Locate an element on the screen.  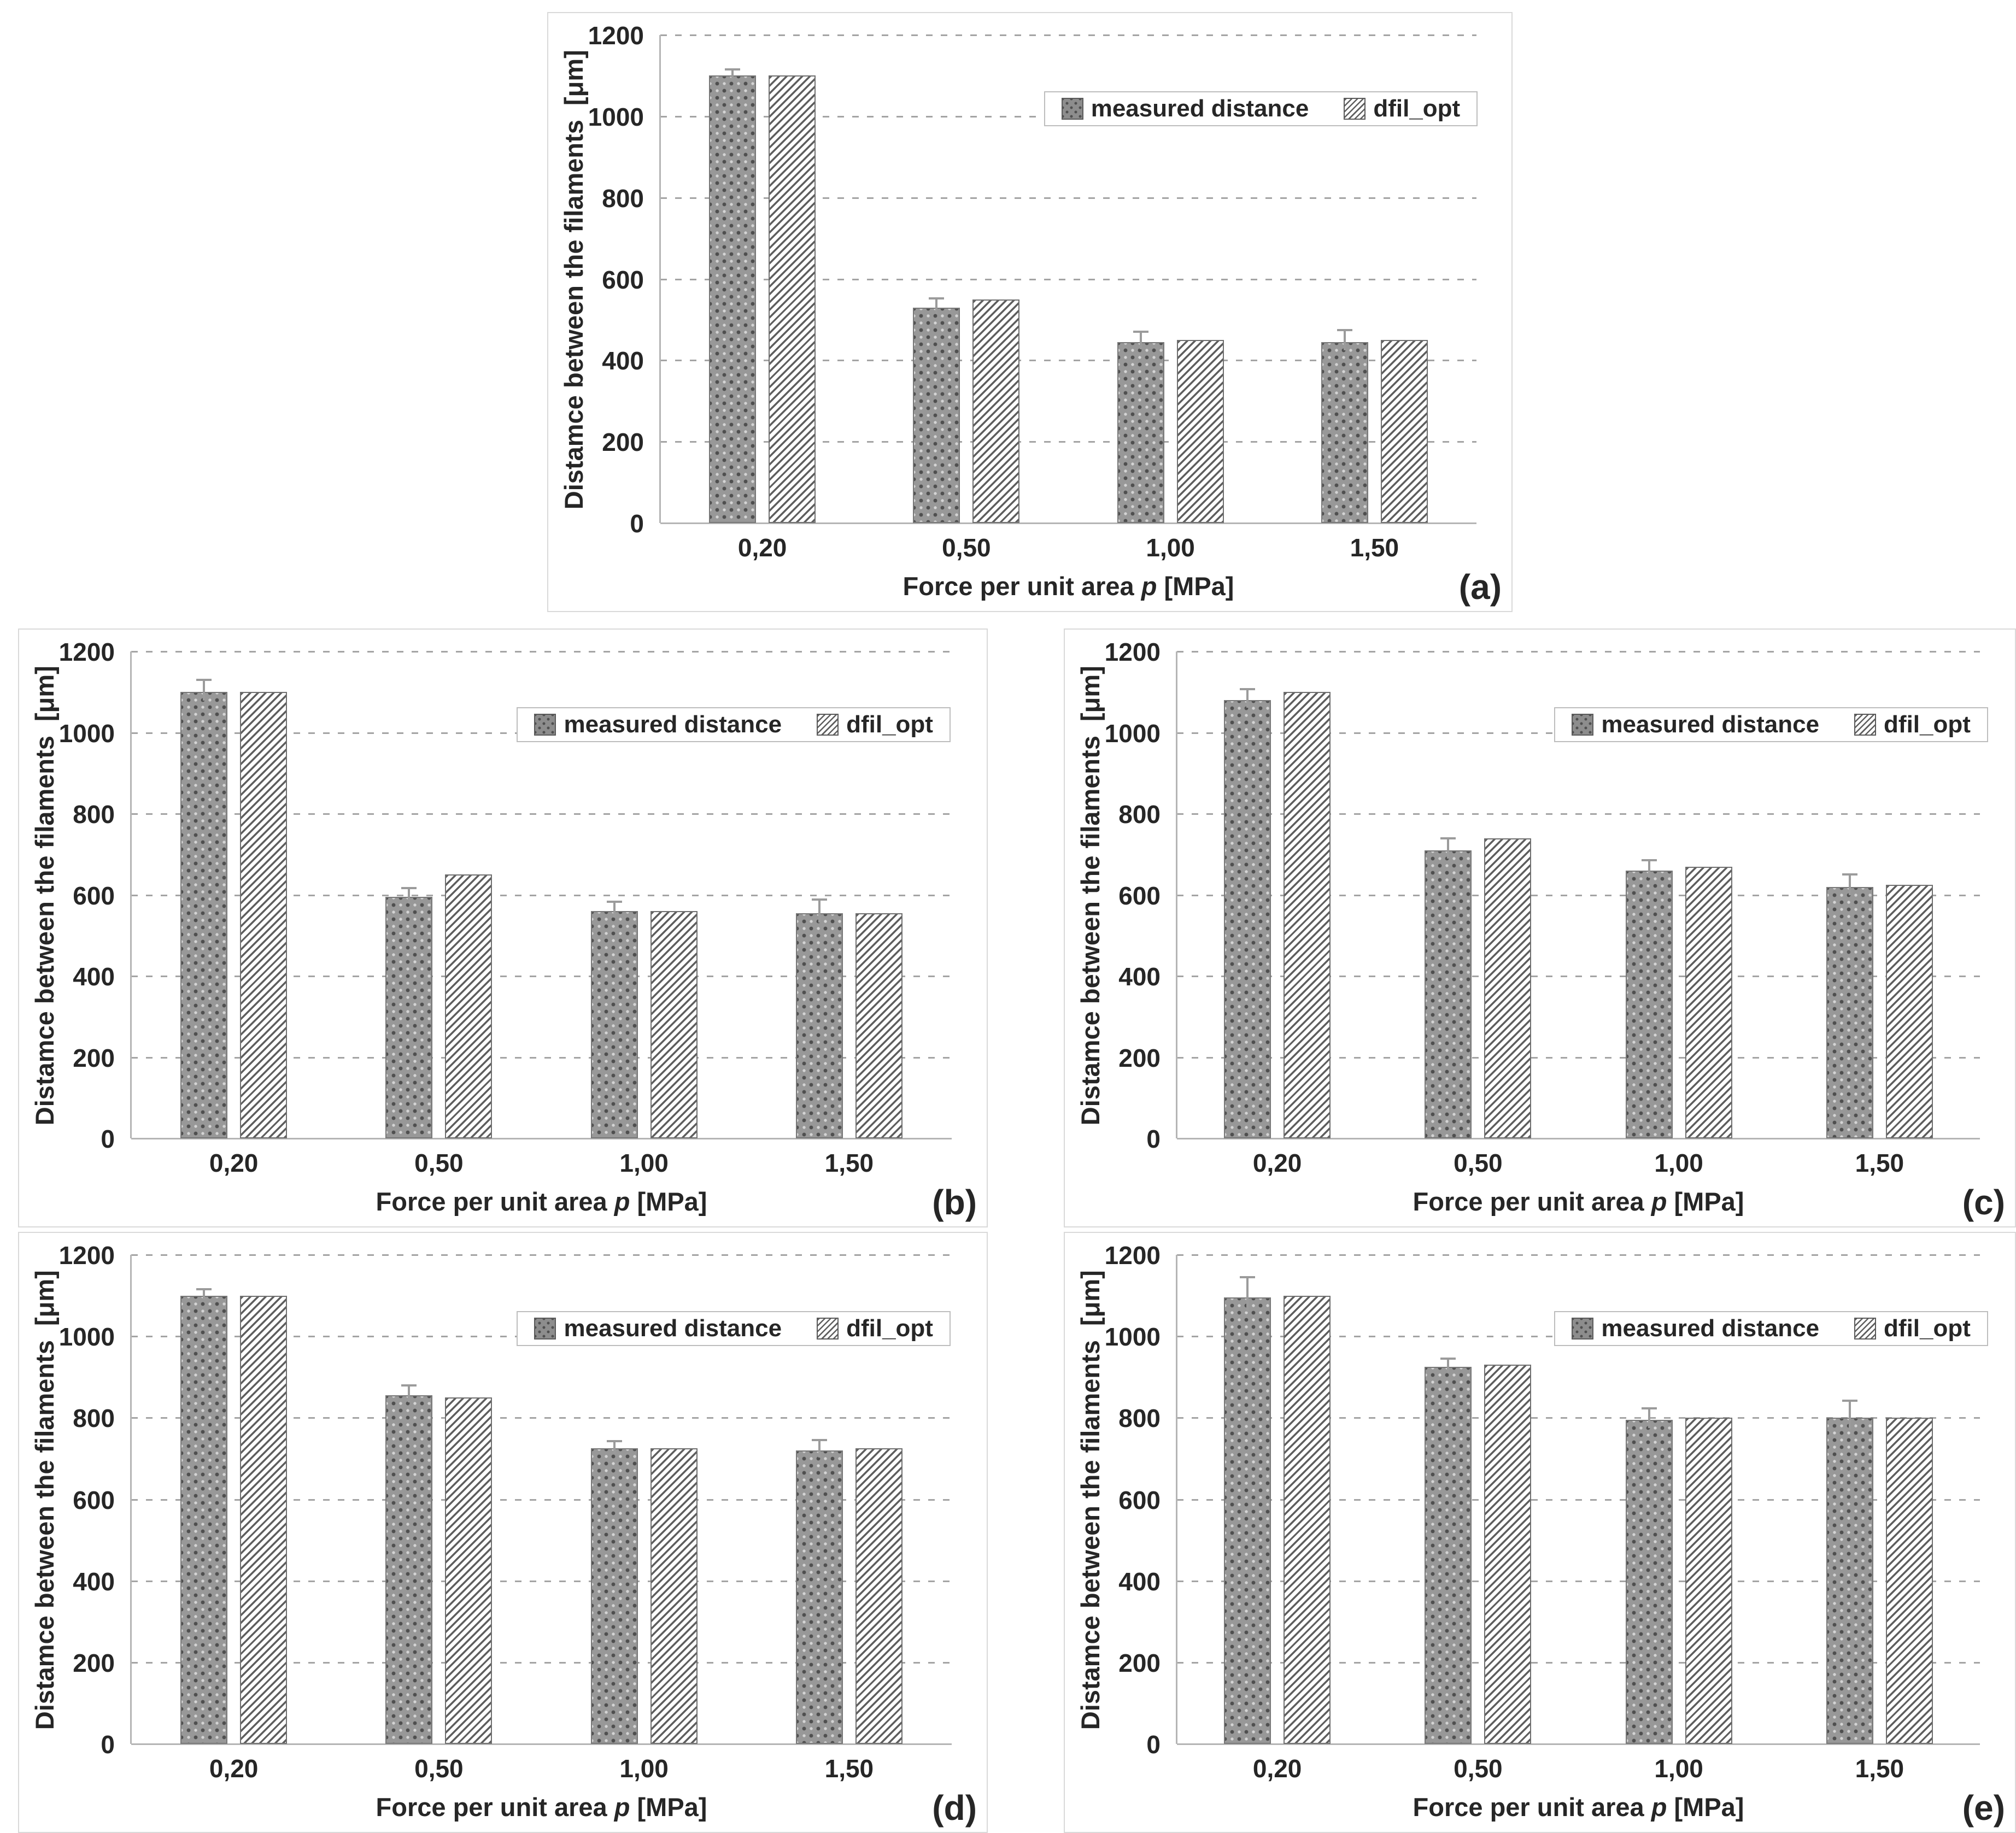
x-axis-line is located at coordinates (1578, 1138).